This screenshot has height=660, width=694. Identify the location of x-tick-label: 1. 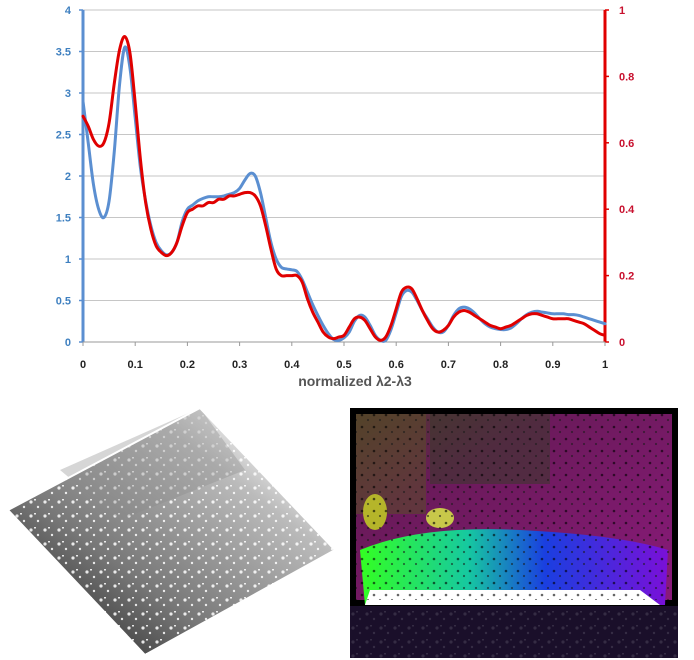
(605, 365).